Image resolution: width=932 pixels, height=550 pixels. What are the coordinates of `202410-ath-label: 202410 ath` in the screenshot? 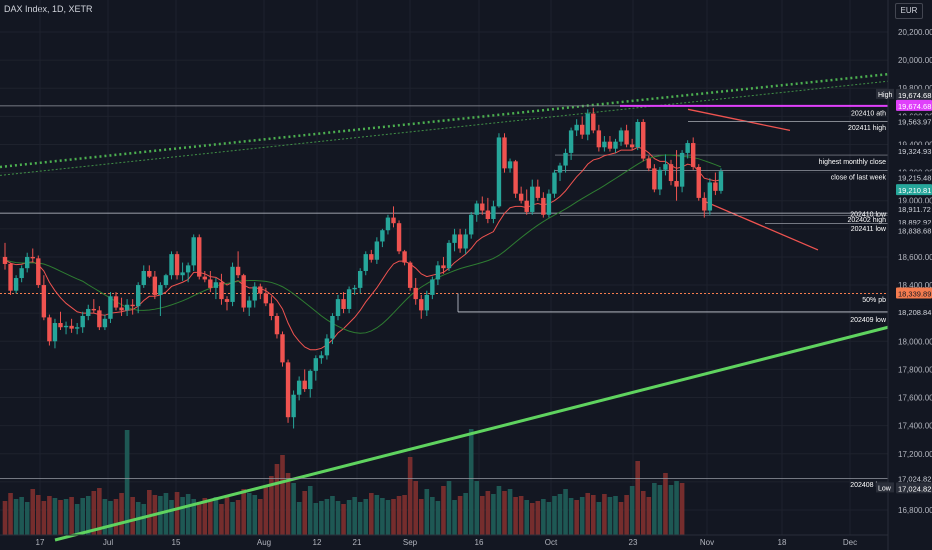 It's located at (868, 114).